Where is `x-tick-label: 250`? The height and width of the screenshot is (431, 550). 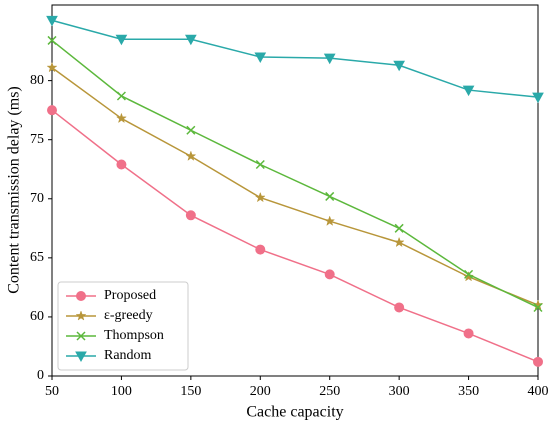 x-tick-label: 250 is located at coordinates (329, 391).